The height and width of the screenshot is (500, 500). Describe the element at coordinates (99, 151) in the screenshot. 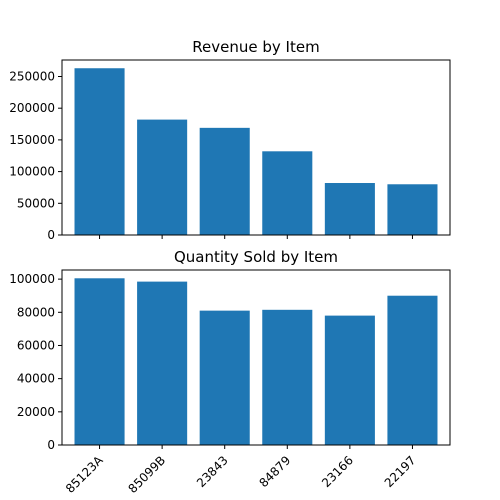

I see `revenue-bar-85123A` at that location.